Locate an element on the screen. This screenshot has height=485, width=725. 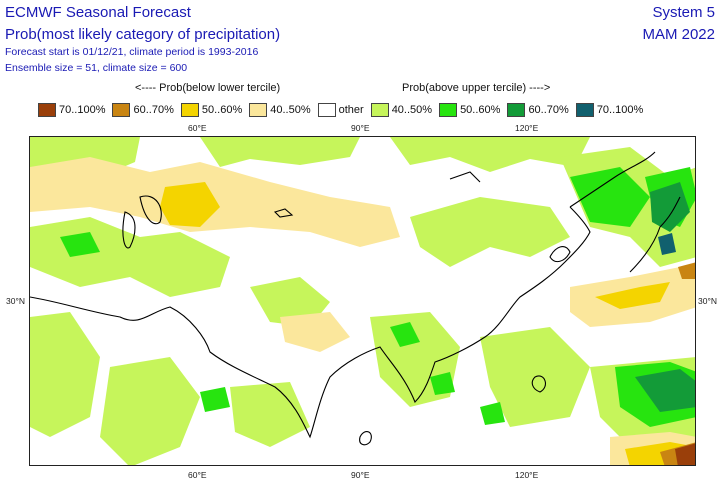
lat-label-right-30n: 30°N is located at coordinates (707, 301).